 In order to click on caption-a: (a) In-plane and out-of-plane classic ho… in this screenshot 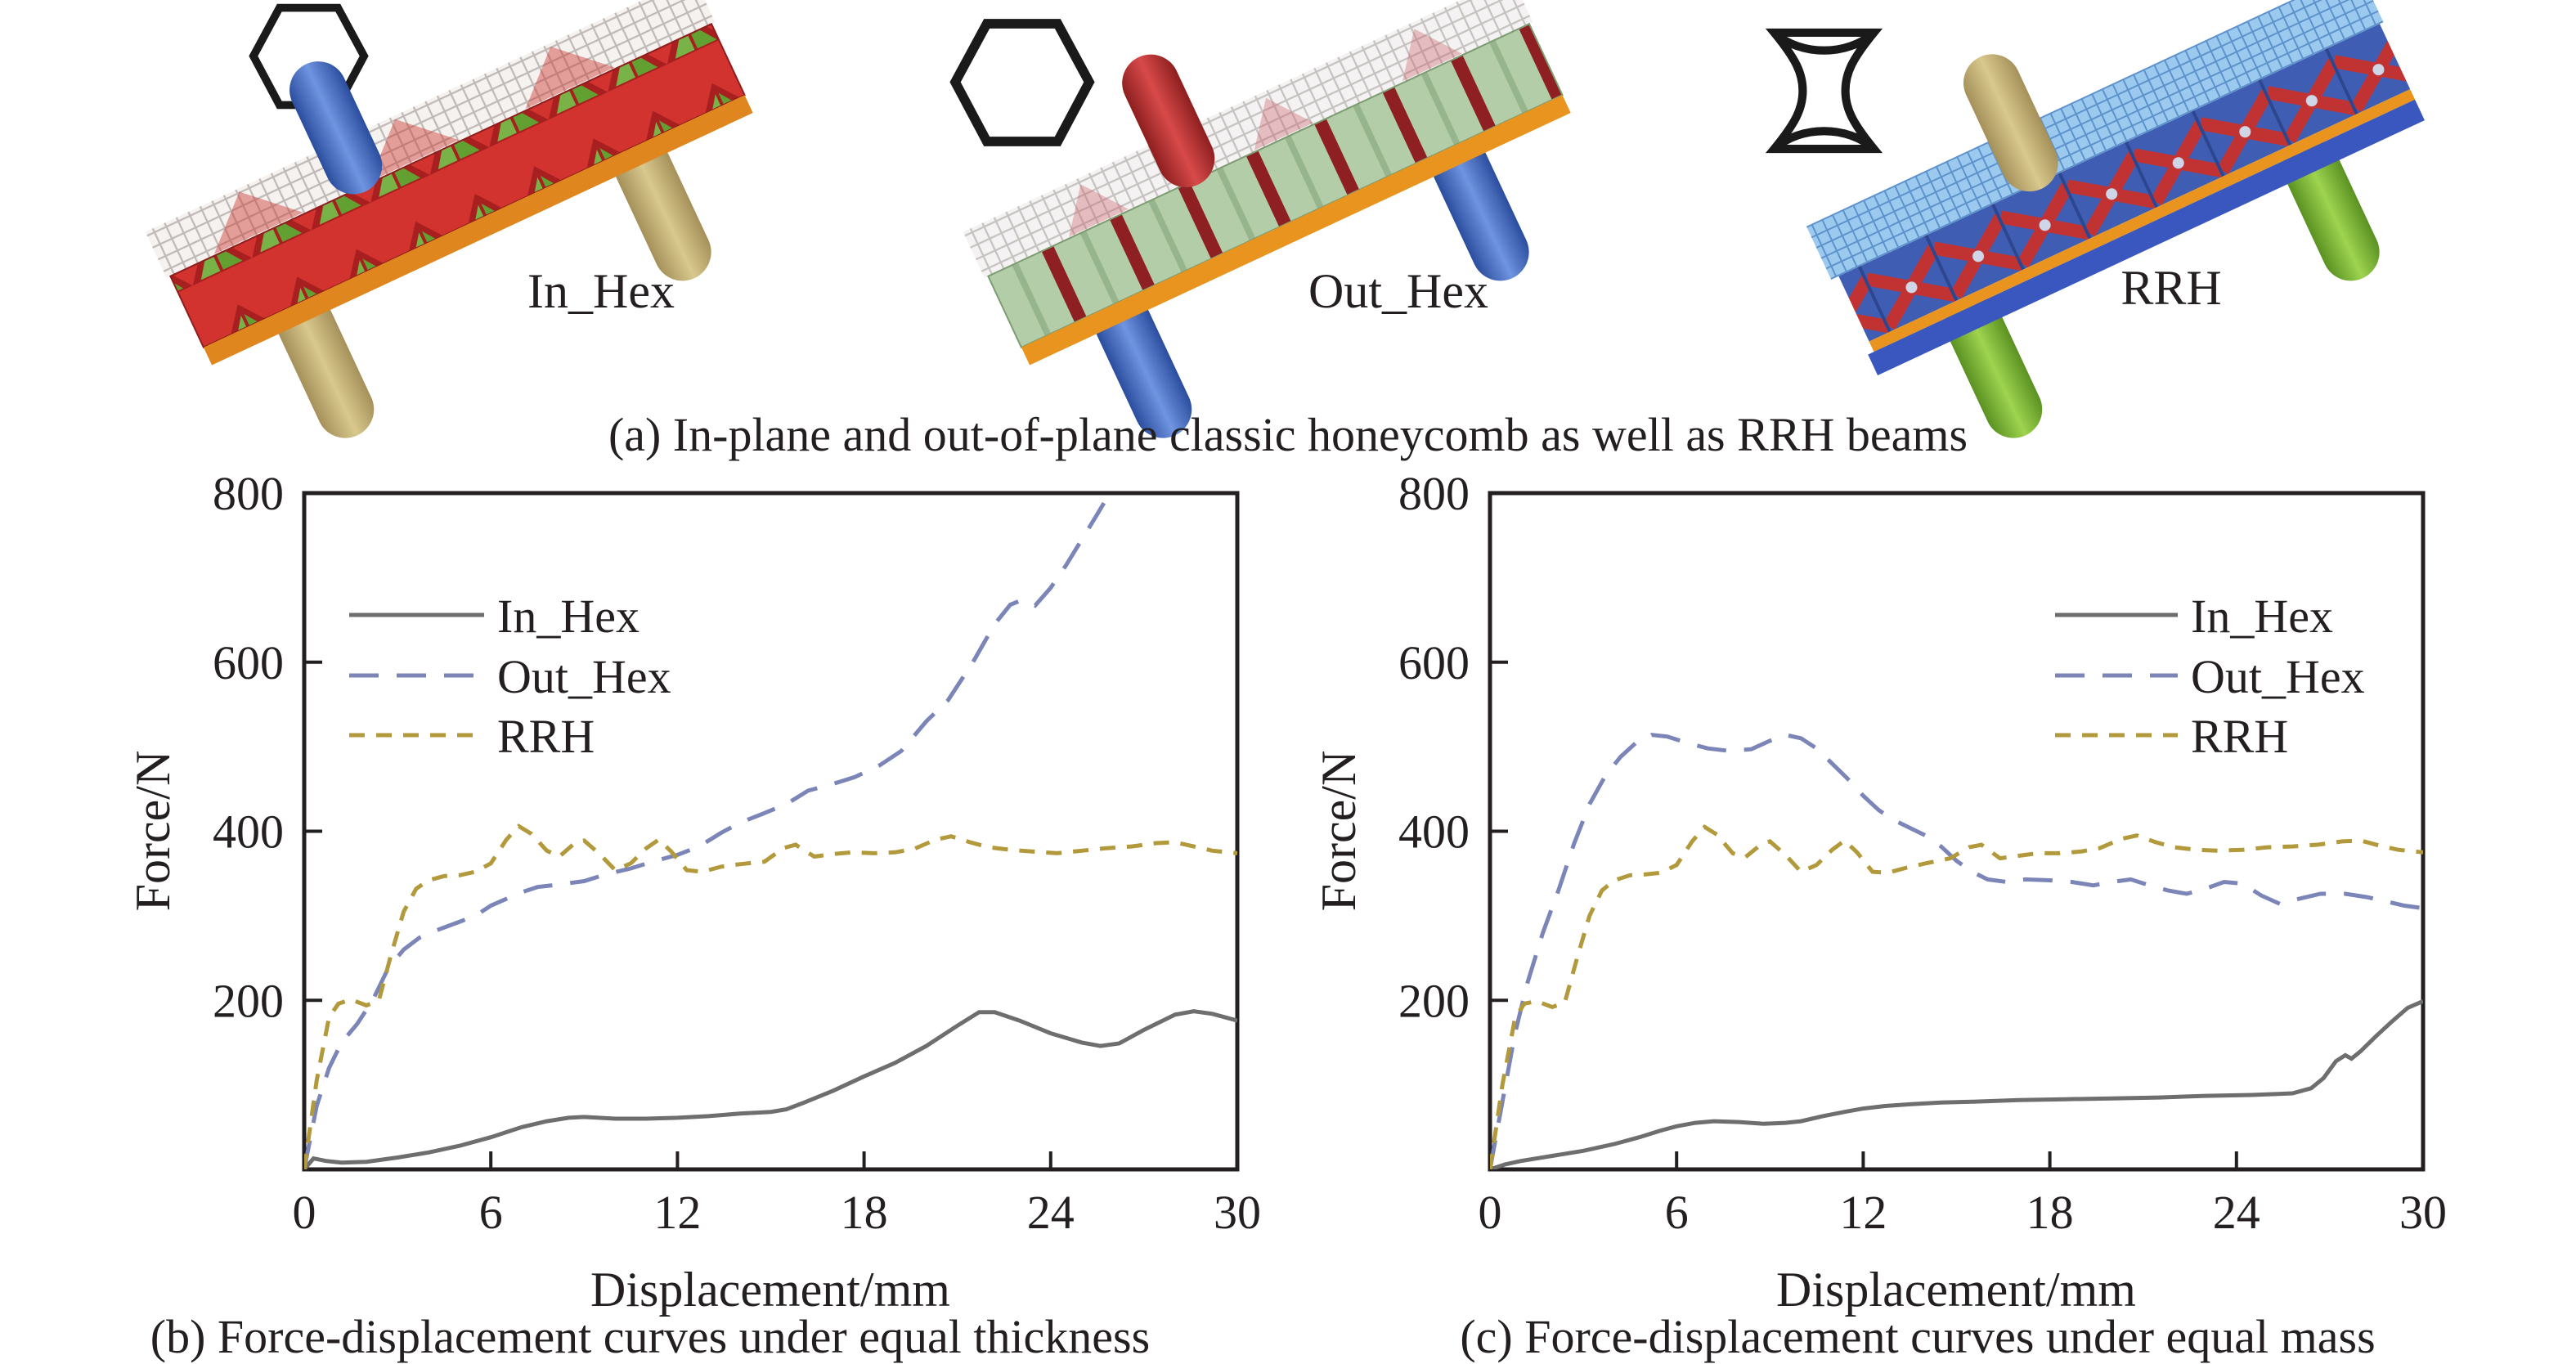, I will do `click(1288, 435)`.